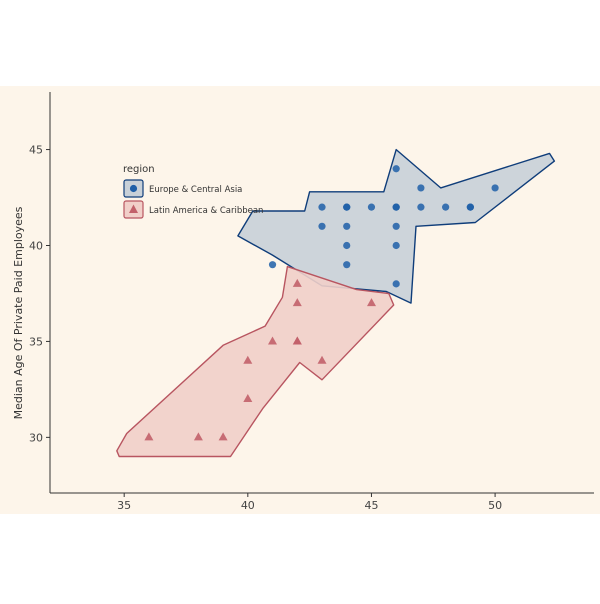 This screenshot has width=600, height=604. Describe the element at coordinates (124, 505) in the screenshot. I see `x-tick-label: 35` at that location.